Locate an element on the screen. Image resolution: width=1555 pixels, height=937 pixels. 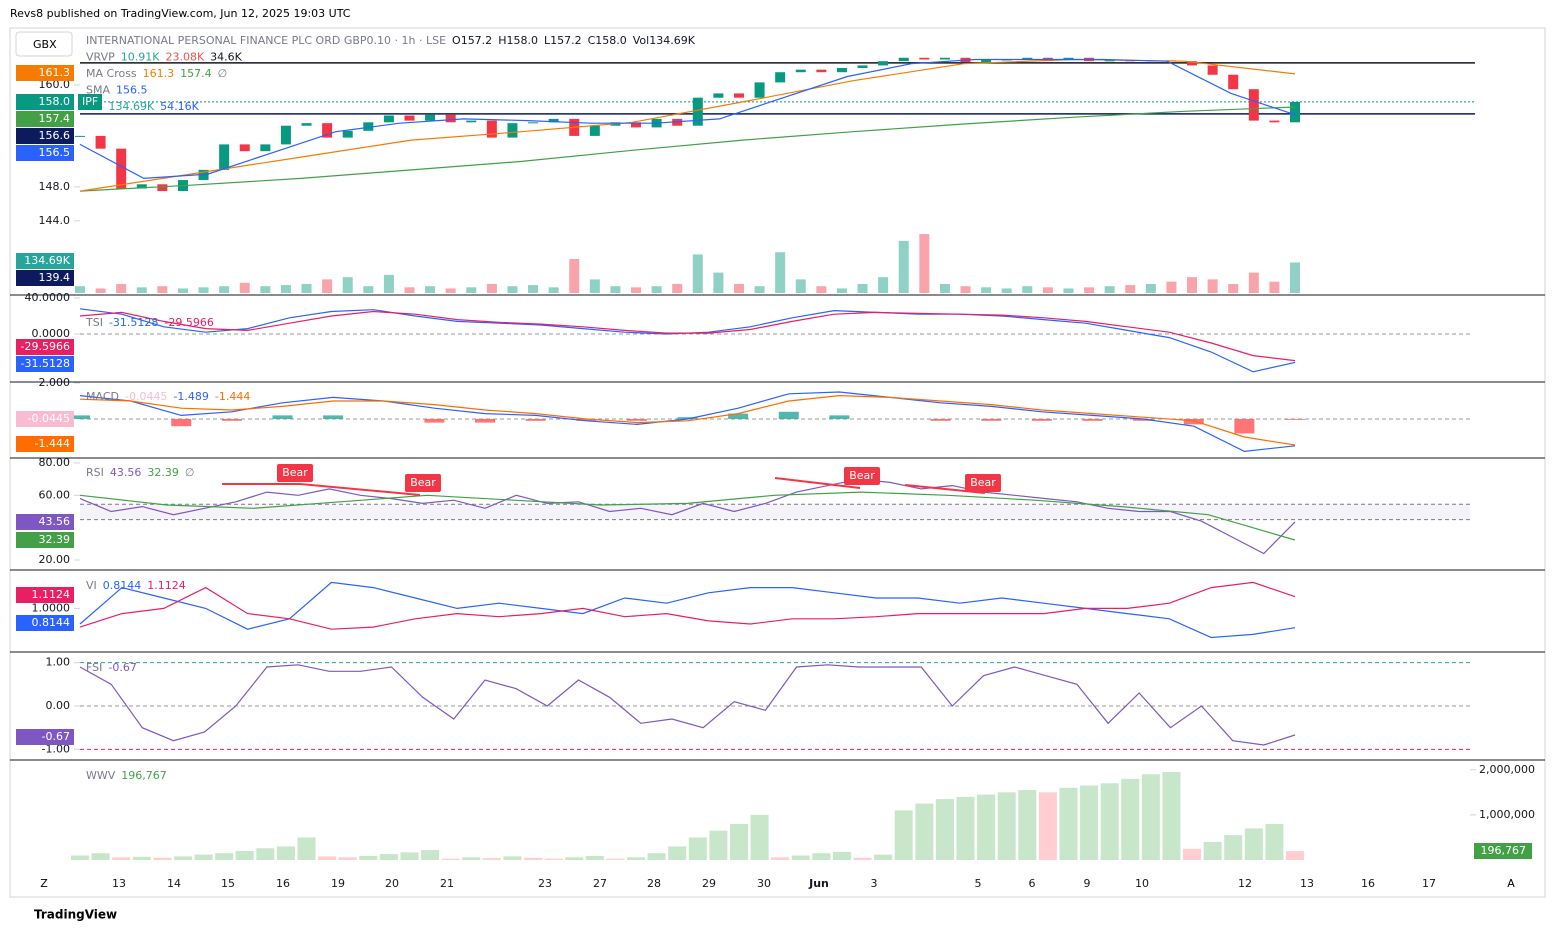
currency-box is located at coordinates (44, 44).